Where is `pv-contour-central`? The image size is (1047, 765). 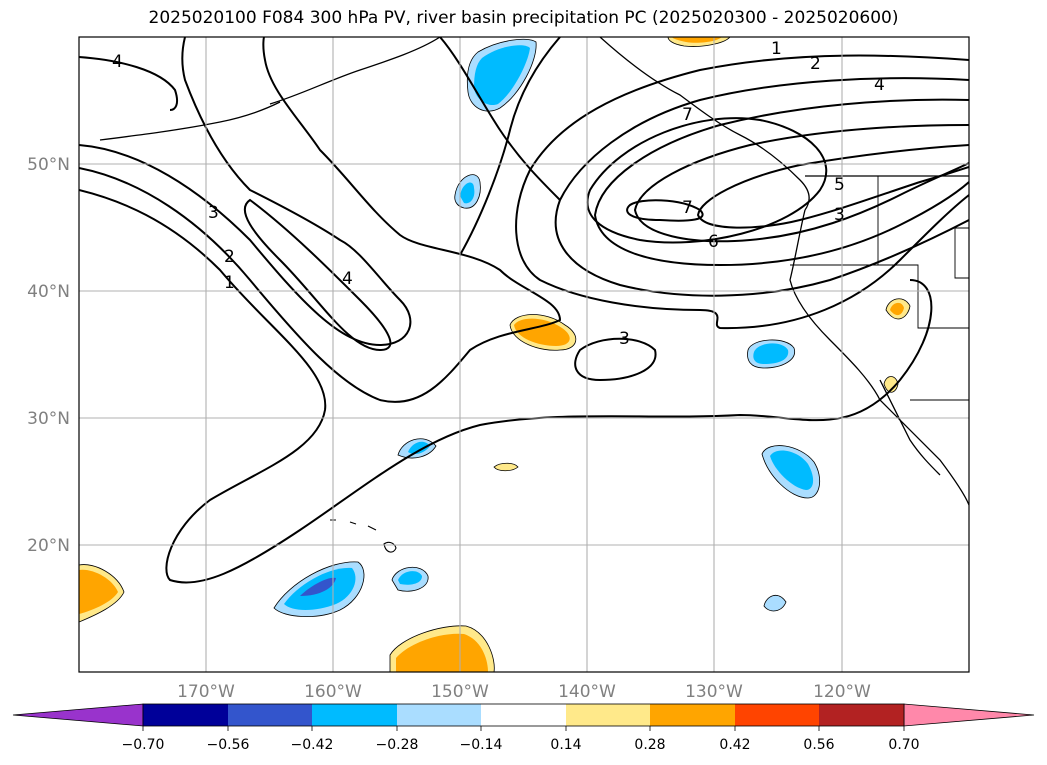
pv-contour-central is located at coordinates (500, 119).